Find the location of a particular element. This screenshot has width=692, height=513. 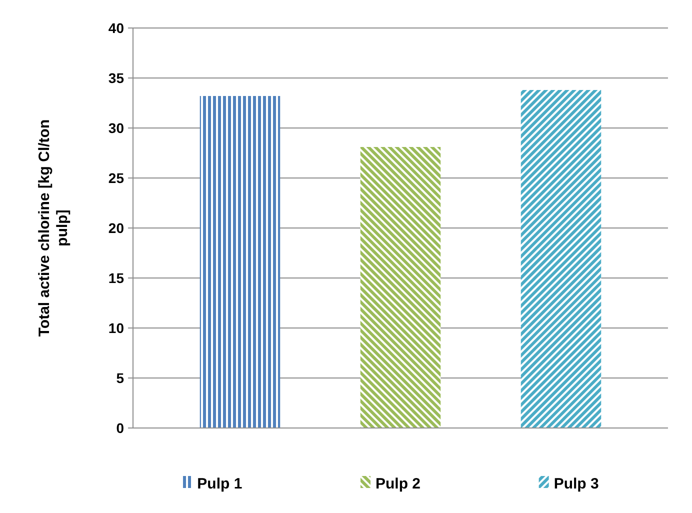

y-axis-title: Total active chlorine [kg Cl/ton pulp] is located at coordinates (53, 228).